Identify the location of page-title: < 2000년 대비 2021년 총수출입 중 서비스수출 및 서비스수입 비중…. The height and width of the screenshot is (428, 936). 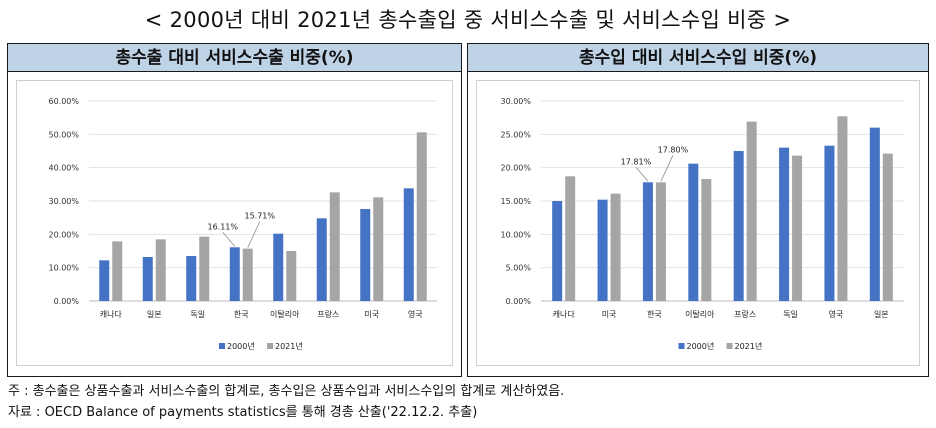
(468, 20).